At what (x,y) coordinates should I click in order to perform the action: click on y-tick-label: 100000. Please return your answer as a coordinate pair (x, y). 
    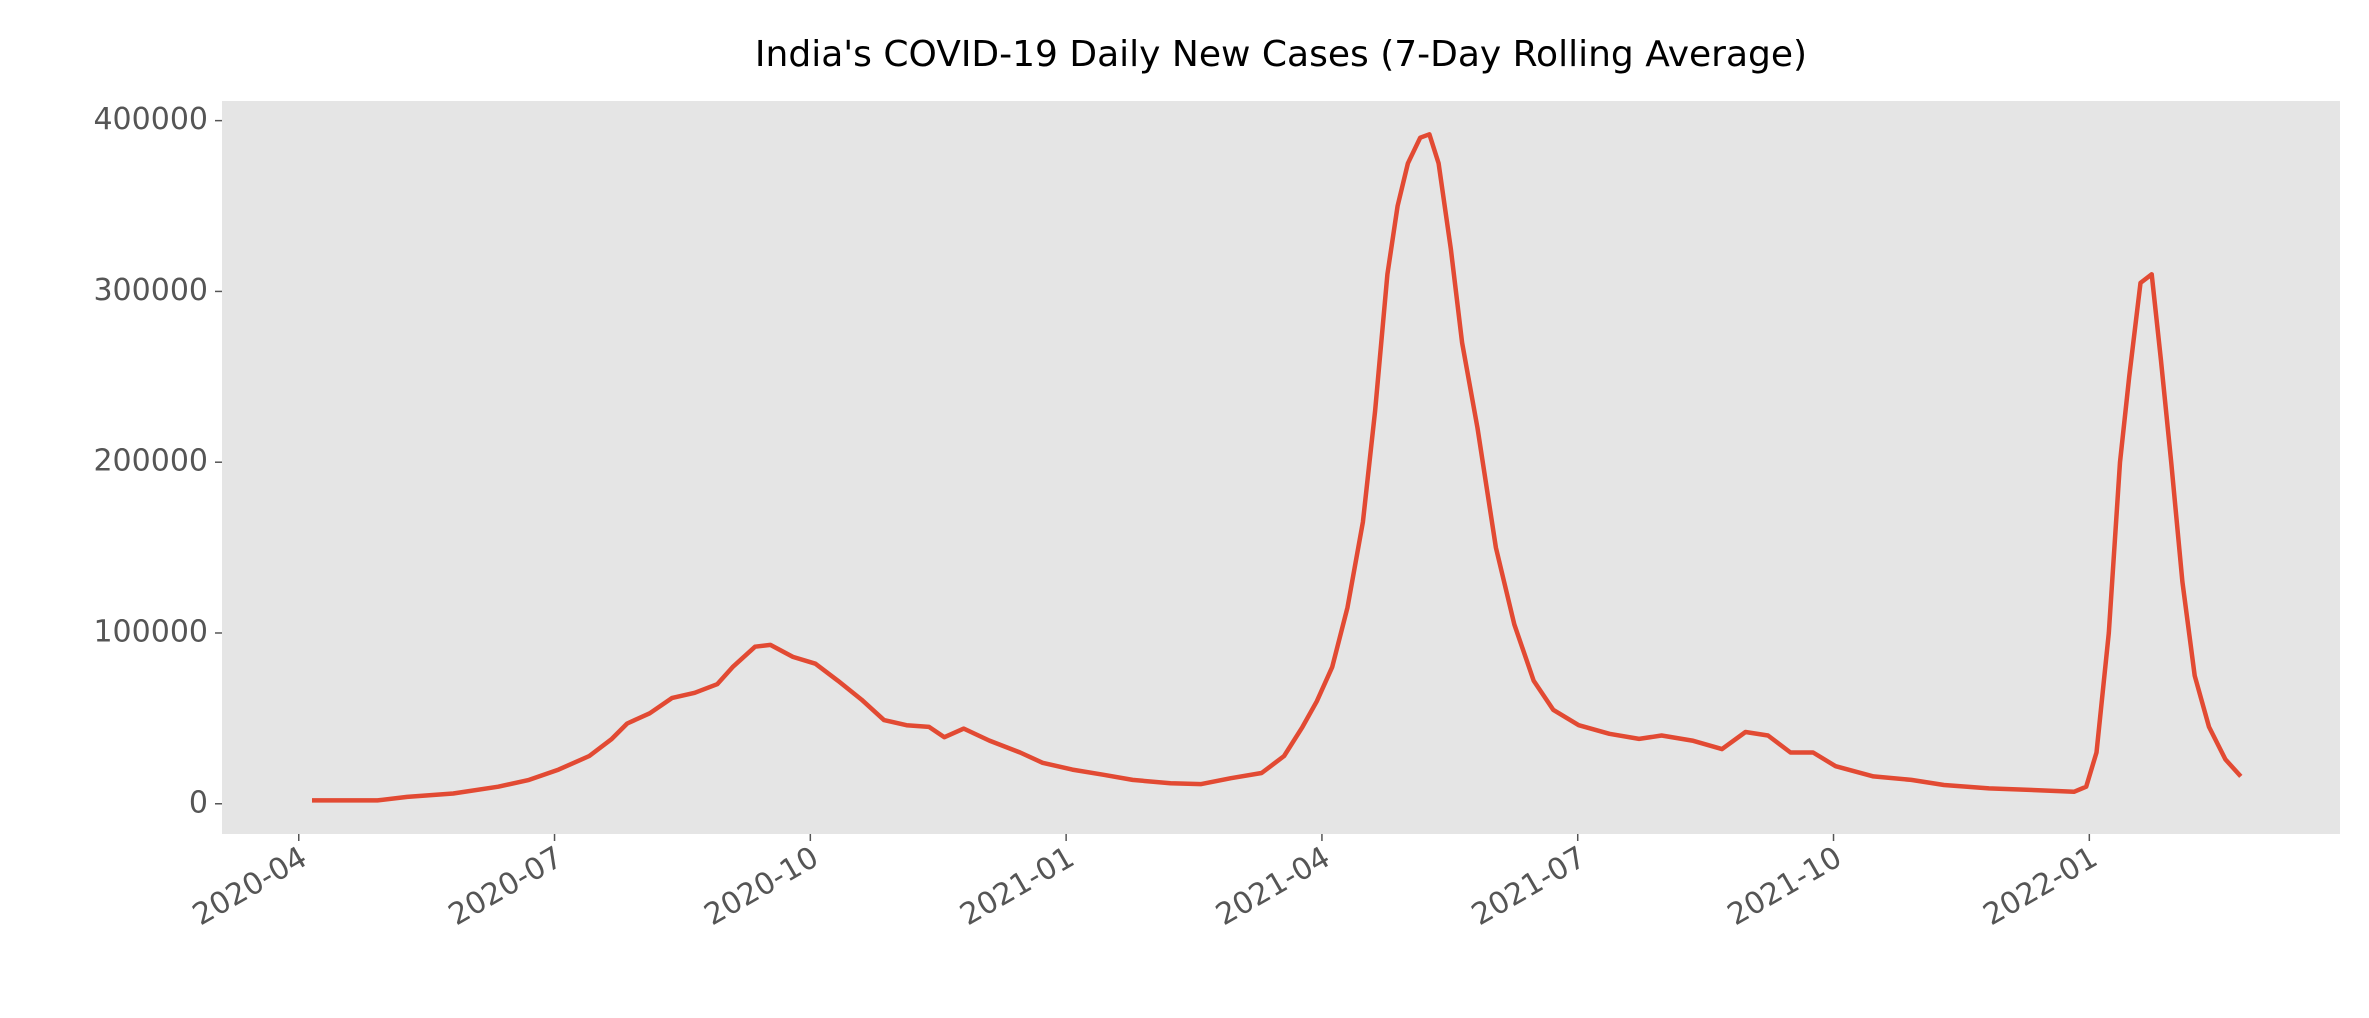
    Looking at the image, I should click on (150, 631).